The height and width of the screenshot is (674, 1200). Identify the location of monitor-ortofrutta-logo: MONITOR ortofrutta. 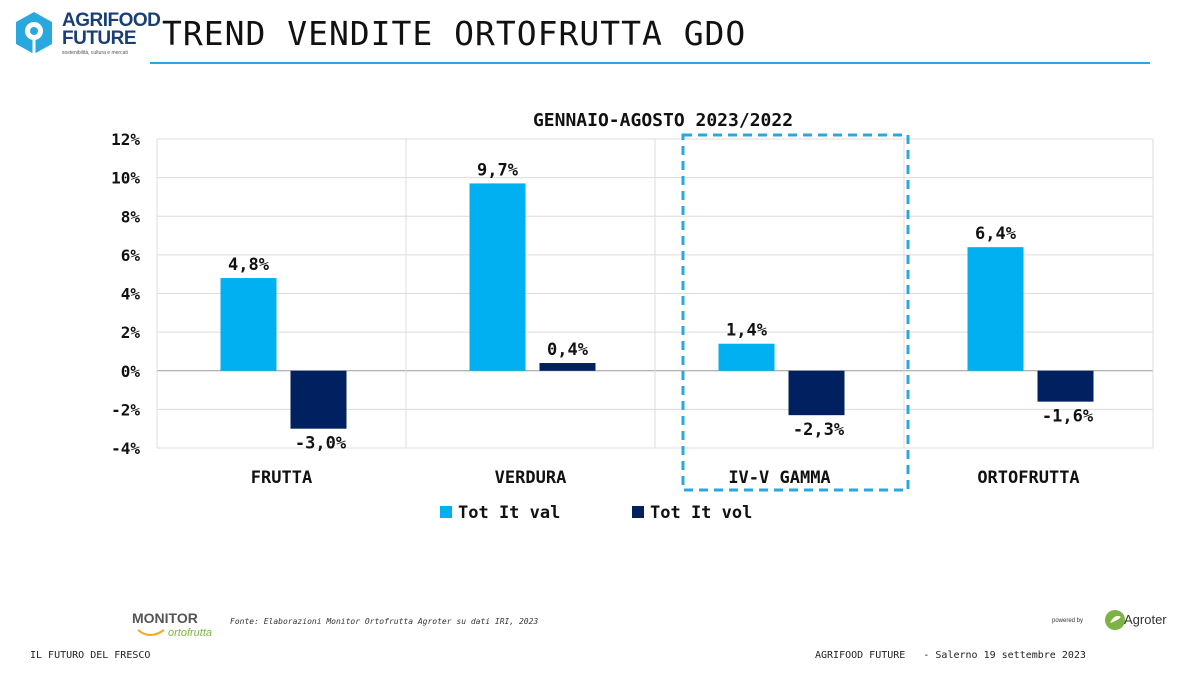
(178, 624).